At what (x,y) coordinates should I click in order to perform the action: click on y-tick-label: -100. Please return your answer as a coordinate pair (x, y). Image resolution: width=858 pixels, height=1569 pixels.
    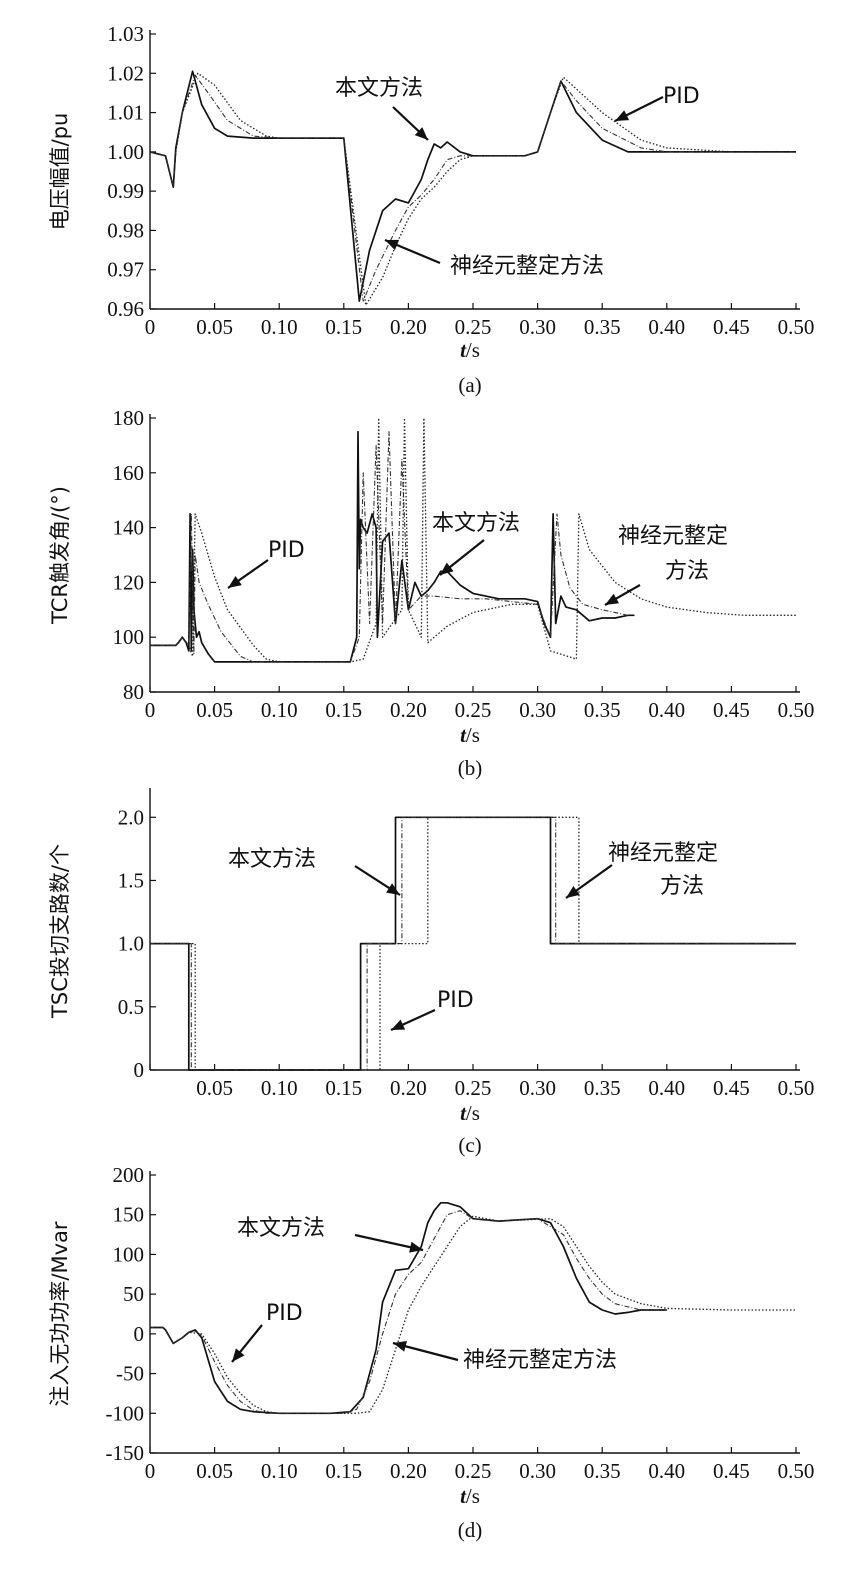
    Looking at the image, I should click on (125, 1413).